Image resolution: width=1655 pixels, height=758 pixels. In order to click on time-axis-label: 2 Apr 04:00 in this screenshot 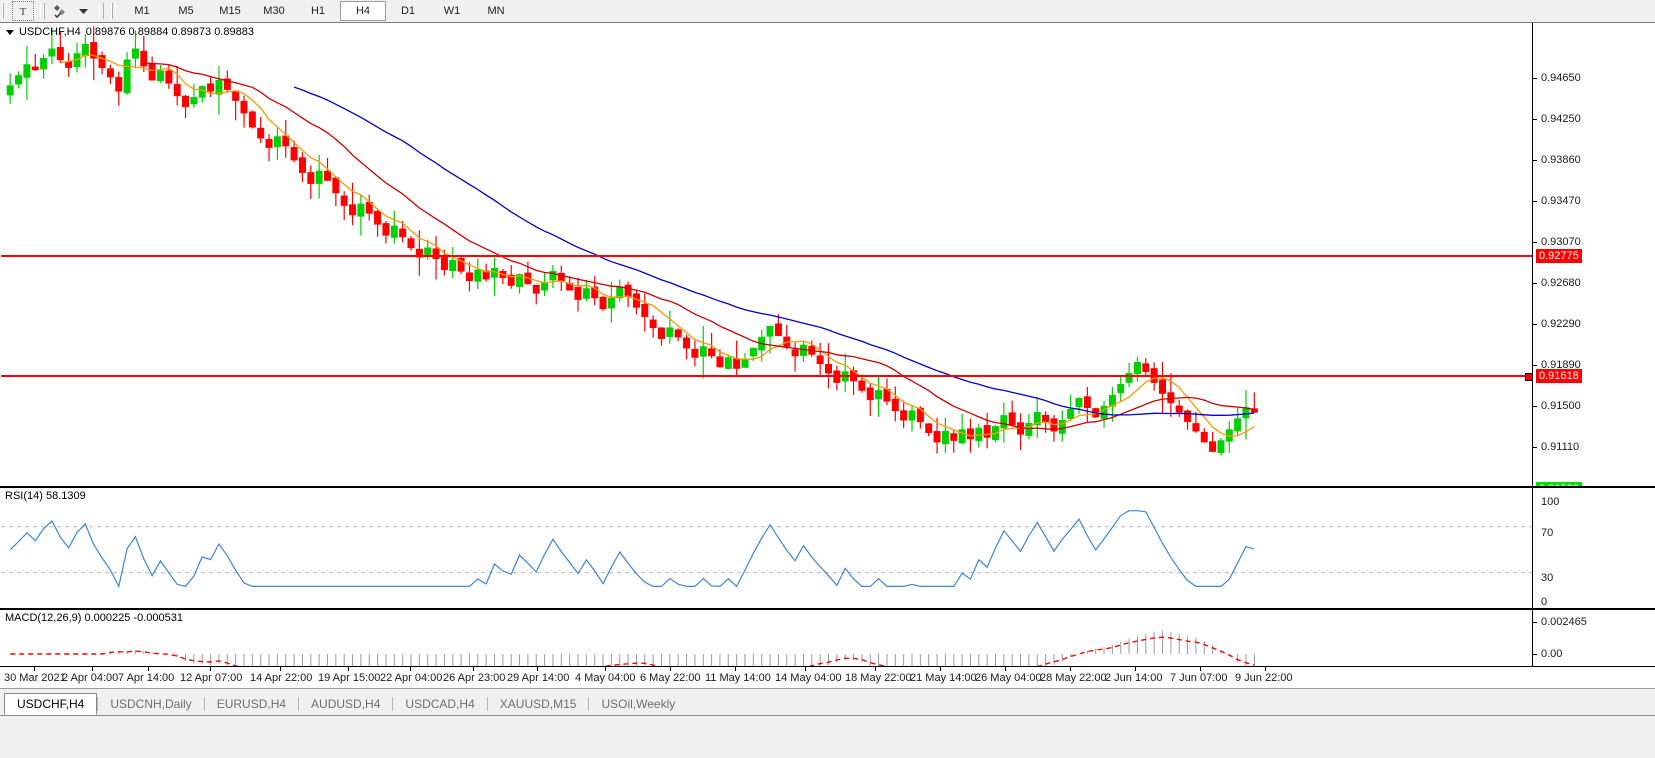, I will do `click(90, 678)`.